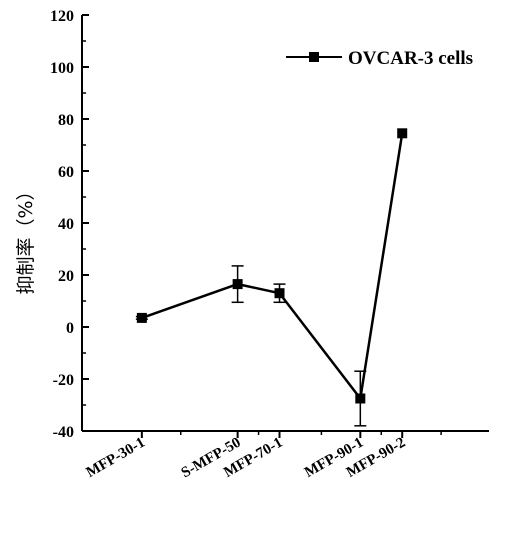  Describe the element at coordinates (66, 276) in the screenshot. I see `y-tick-label: 20` at that location.